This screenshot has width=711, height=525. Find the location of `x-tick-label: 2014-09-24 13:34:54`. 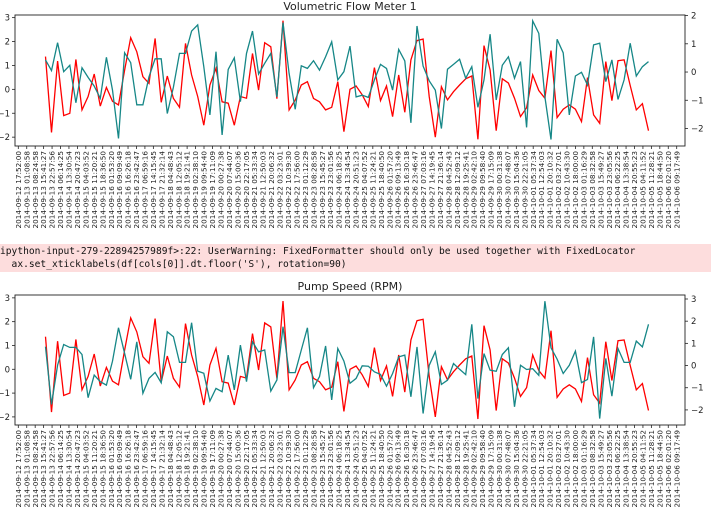

x-tick-label: 2014-09-24 13:34:54 is located at coordinates (347, 190).